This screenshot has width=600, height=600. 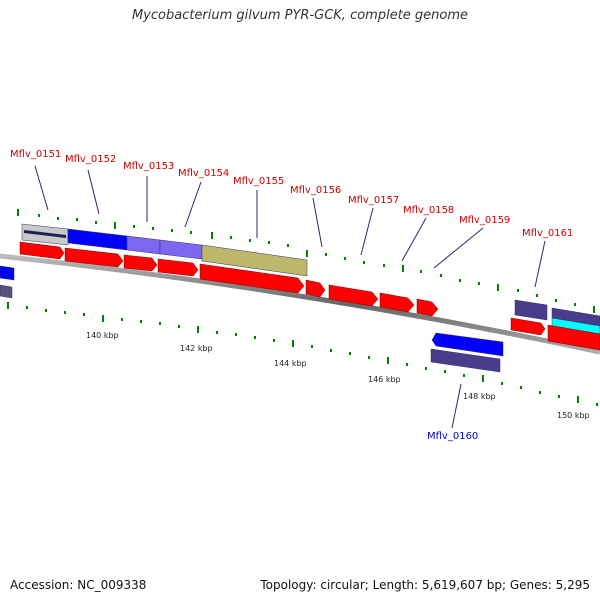 What do you see at coordinates (315, 190) in the screenshot?
I see `gene-label-mflv-0156: Mflv_0156` at bounding box center [315, 190].